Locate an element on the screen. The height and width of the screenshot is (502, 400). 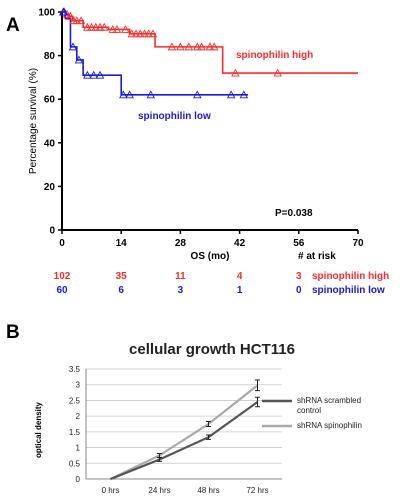
legend-label-spinophilin: shRNA spinophilin is located at coordinates (329, 425).